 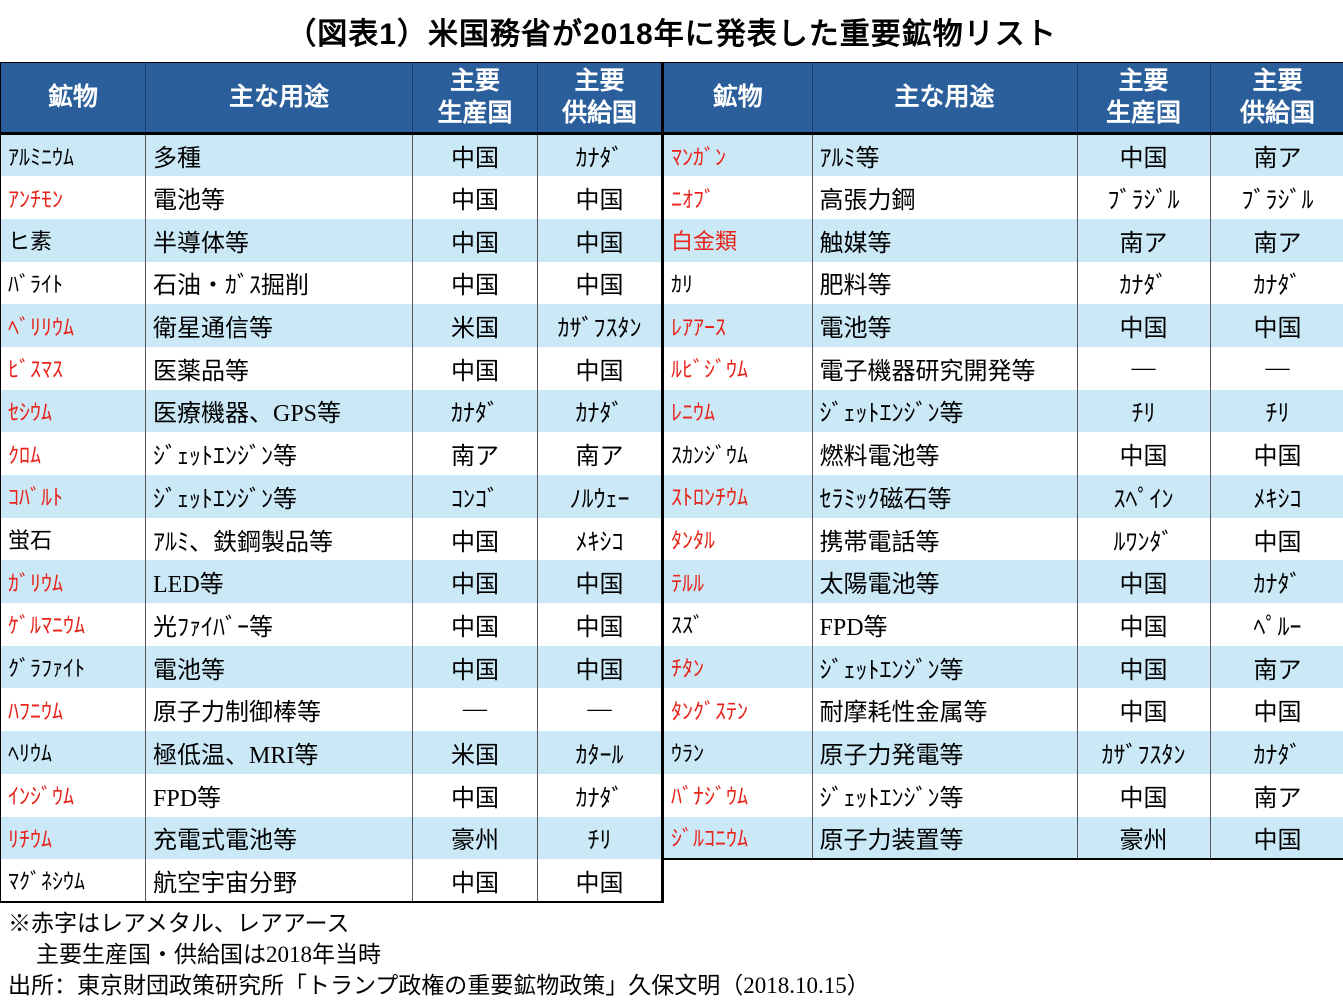 What do you see at coordinates (331, 582) in the screenshot?
I see `table-row: ｶﾞﾘｳﾑ LED等 中国 中国` at bounding box center [331, 582].